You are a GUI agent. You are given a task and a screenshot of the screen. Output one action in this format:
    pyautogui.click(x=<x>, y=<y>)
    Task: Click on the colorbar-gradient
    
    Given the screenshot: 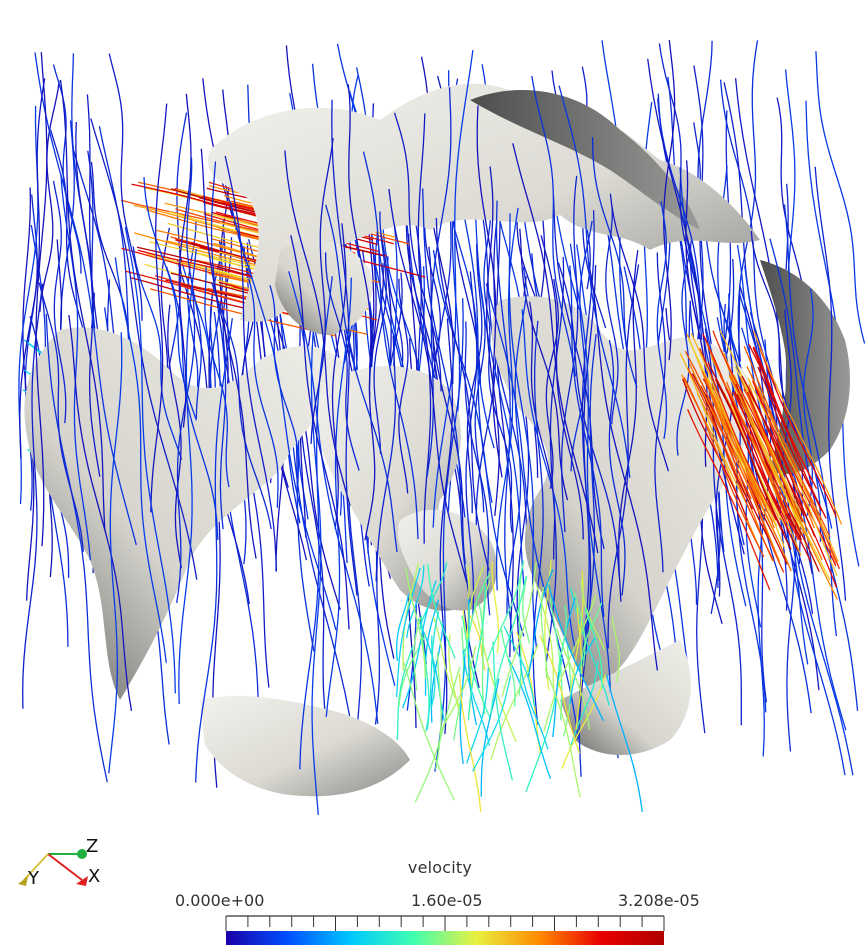 What is the action you would take?
    pyautogui.click(x=445, y=938)
    